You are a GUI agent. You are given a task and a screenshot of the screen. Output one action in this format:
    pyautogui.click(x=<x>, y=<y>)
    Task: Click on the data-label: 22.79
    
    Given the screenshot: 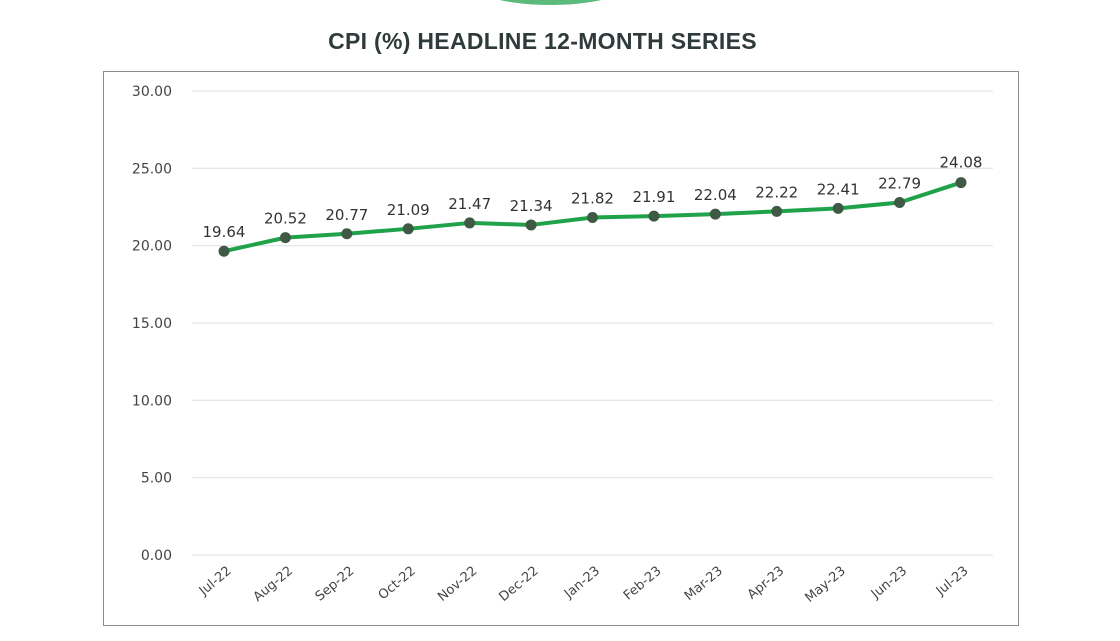 What is the action you would take?
    pyautogui.click(x=899, y=184)
    